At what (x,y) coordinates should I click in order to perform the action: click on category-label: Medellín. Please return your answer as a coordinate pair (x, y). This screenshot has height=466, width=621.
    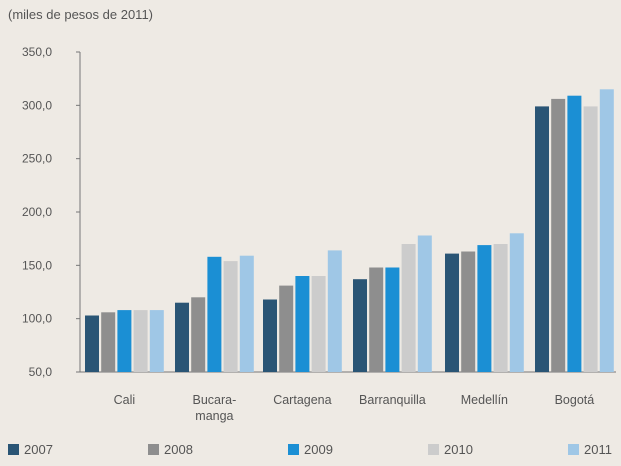
    Looking at the image, I should click on (484, 400).